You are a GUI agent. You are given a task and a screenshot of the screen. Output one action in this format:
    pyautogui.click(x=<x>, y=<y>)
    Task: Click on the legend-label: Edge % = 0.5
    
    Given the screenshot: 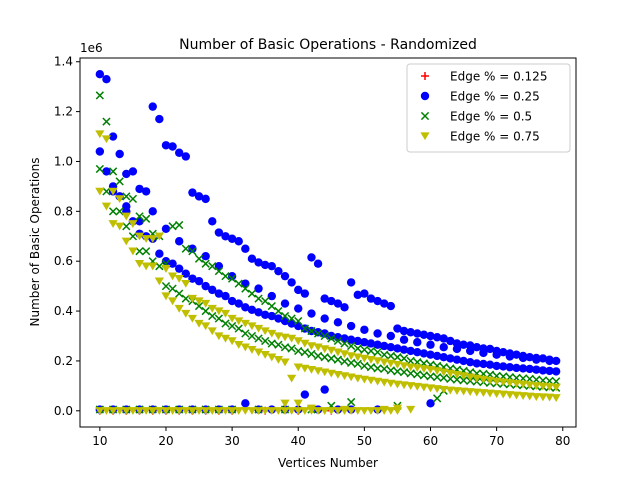 What is the action you would take?
    pyautogui.click(x=491, y=117)
    